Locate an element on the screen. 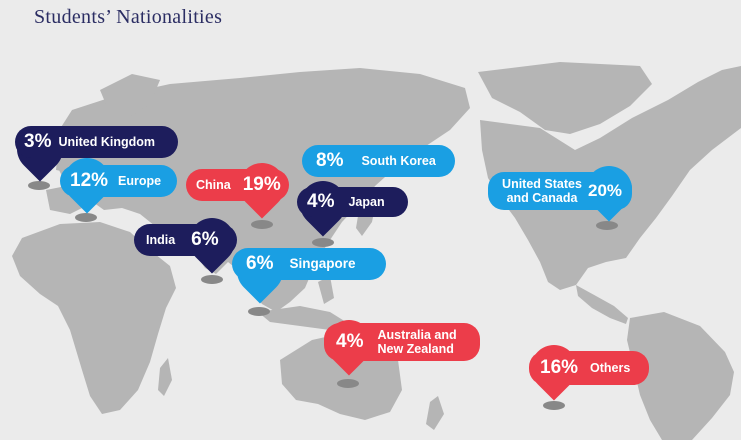 This screenshot has height=440, width=741. pct-united-states-and-canada: 20% is located at coordinates (605, 190).